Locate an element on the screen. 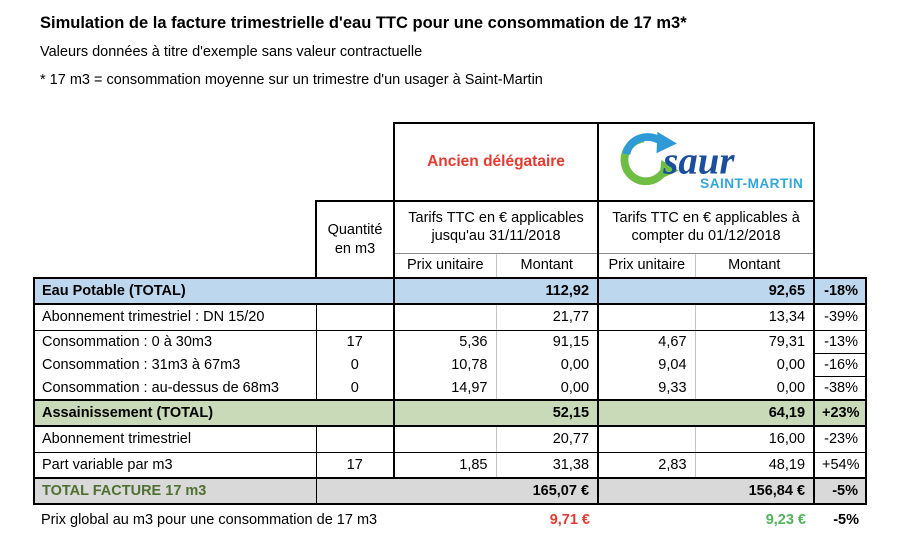  old-amount: 31,38 is located at coordinates (547, 465).